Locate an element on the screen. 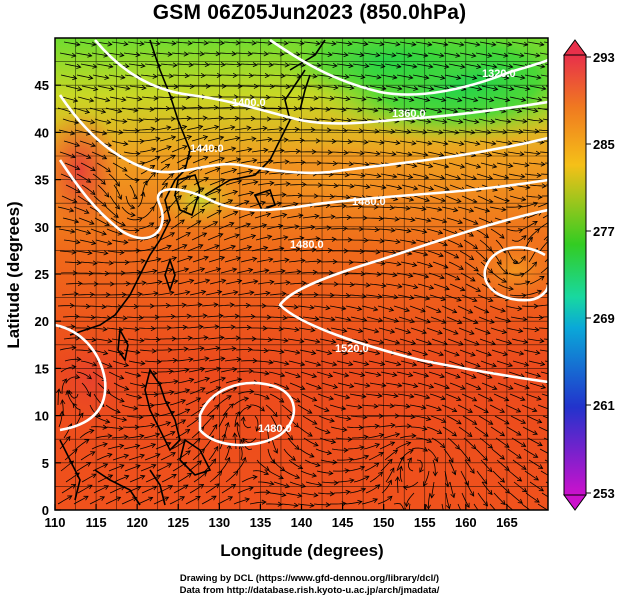 The width and height of the screenshot is (619, 605). x-axis-title: Longitude (degrees) is located at coordinates (301, 550).